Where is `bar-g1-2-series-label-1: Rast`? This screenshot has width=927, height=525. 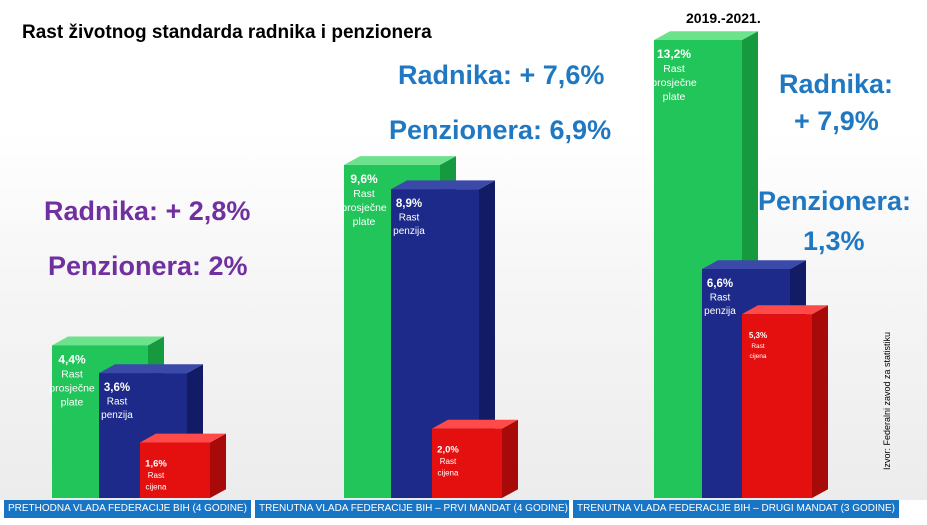
bar-g1-2-series-label-1: Rast is located at coordinates (117, 402).